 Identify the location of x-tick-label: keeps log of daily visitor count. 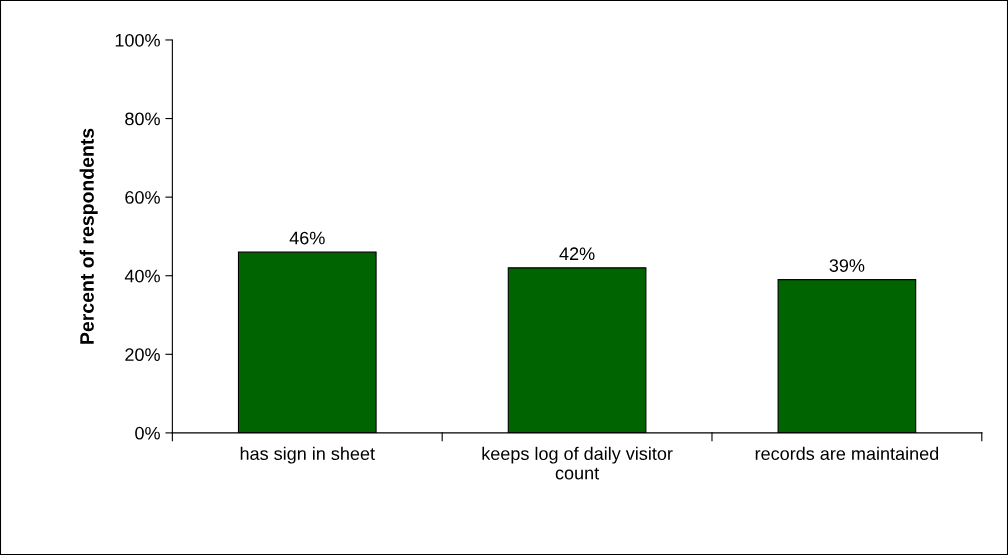
(577, 463).